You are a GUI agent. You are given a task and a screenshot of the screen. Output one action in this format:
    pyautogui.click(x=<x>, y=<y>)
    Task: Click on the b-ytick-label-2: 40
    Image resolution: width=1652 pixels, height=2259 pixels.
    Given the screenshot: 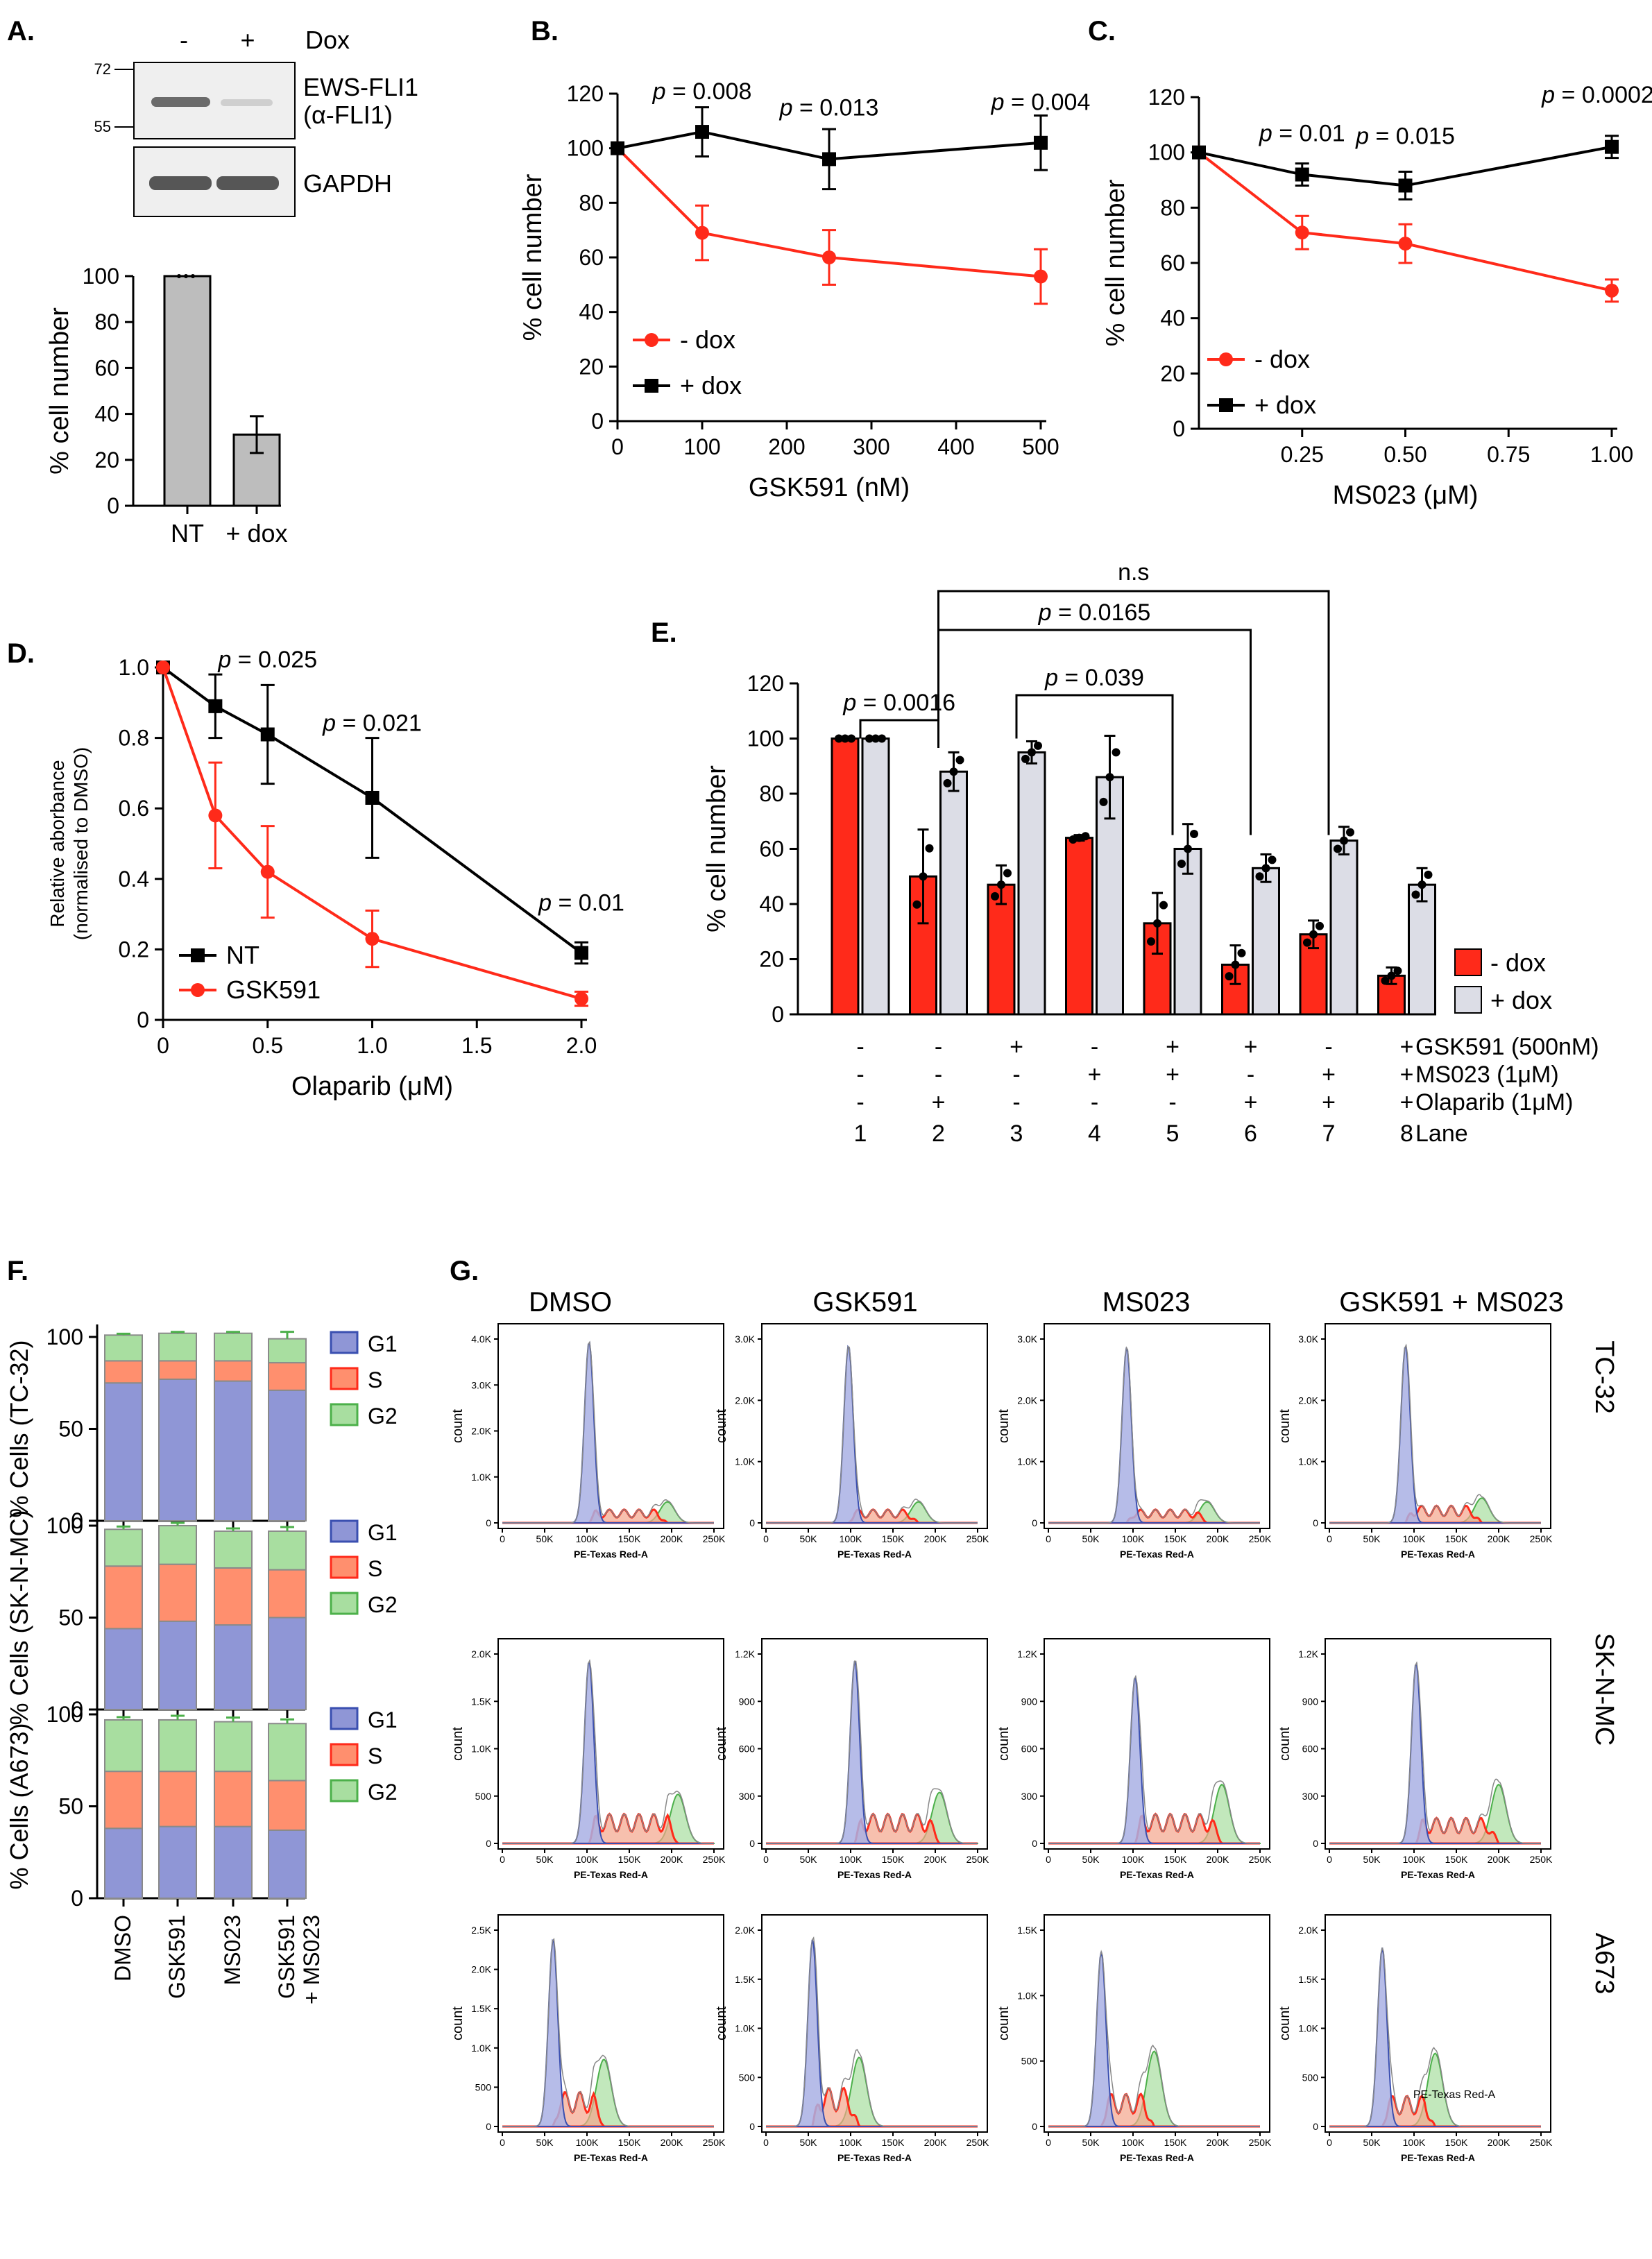 What is the action you would take?
    pyautogui.click(x=591, y=312)
    